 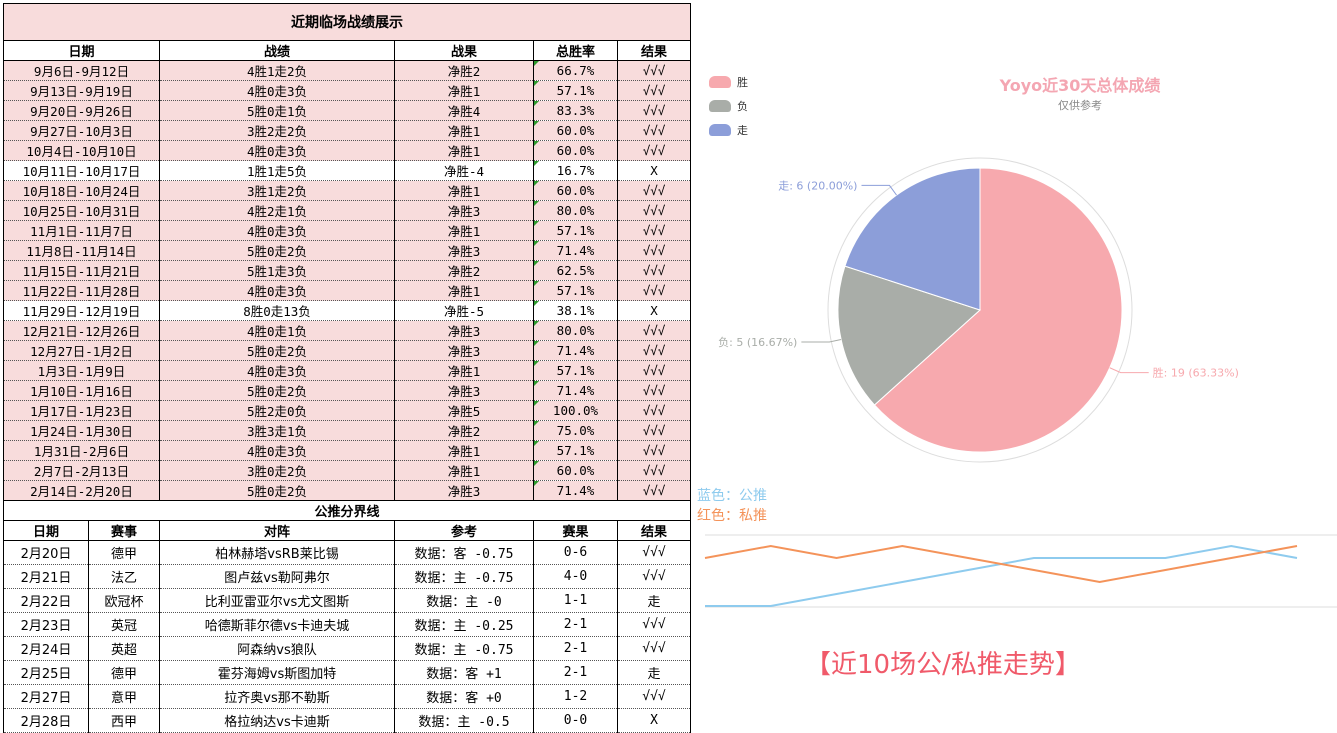 What do you see at coordinates (124, 696) in the screenshot?
I see `league-cell: 意甲` at bounding box center [124, 696].